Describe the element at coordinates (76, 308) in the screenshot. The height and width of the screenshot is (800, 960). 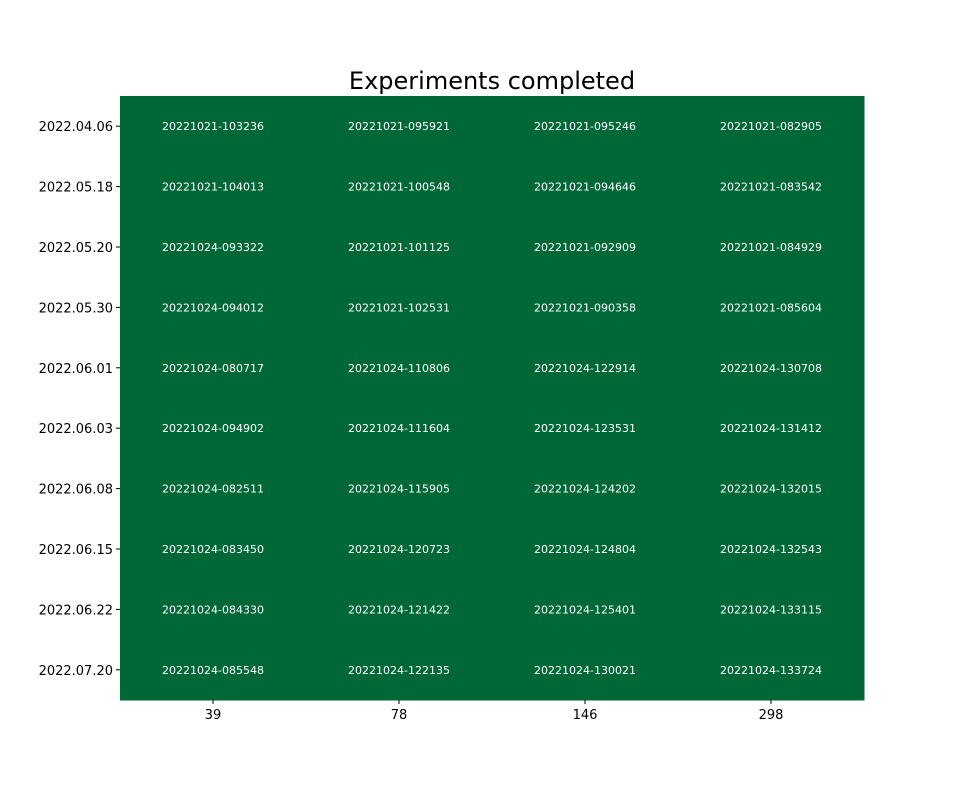
I see `y-tick-label: 2022.05.30` at that location.